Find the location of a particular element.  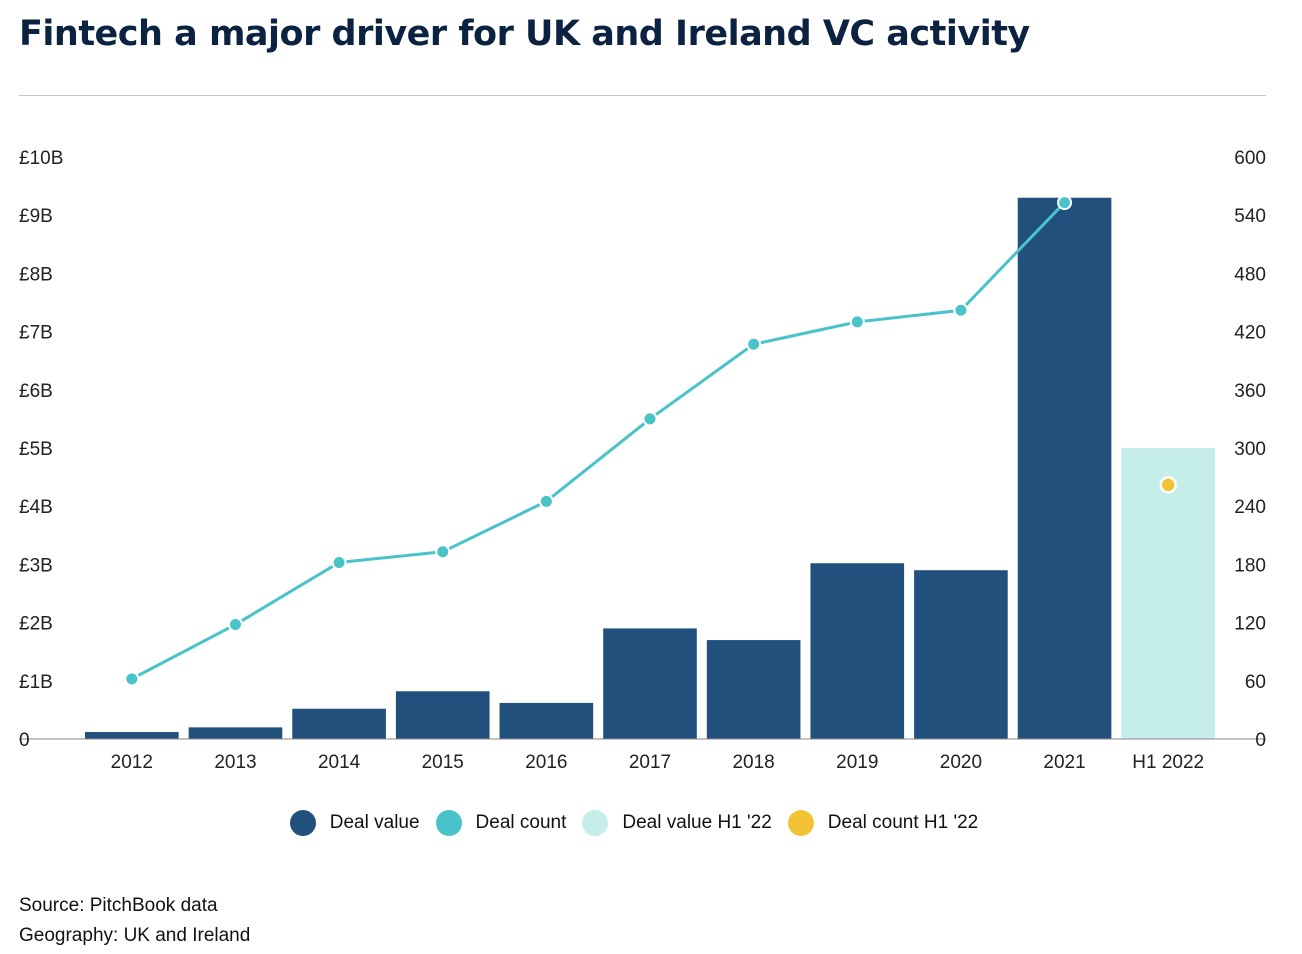

point-deal-count-2018 is located at coordinates (754, 344).